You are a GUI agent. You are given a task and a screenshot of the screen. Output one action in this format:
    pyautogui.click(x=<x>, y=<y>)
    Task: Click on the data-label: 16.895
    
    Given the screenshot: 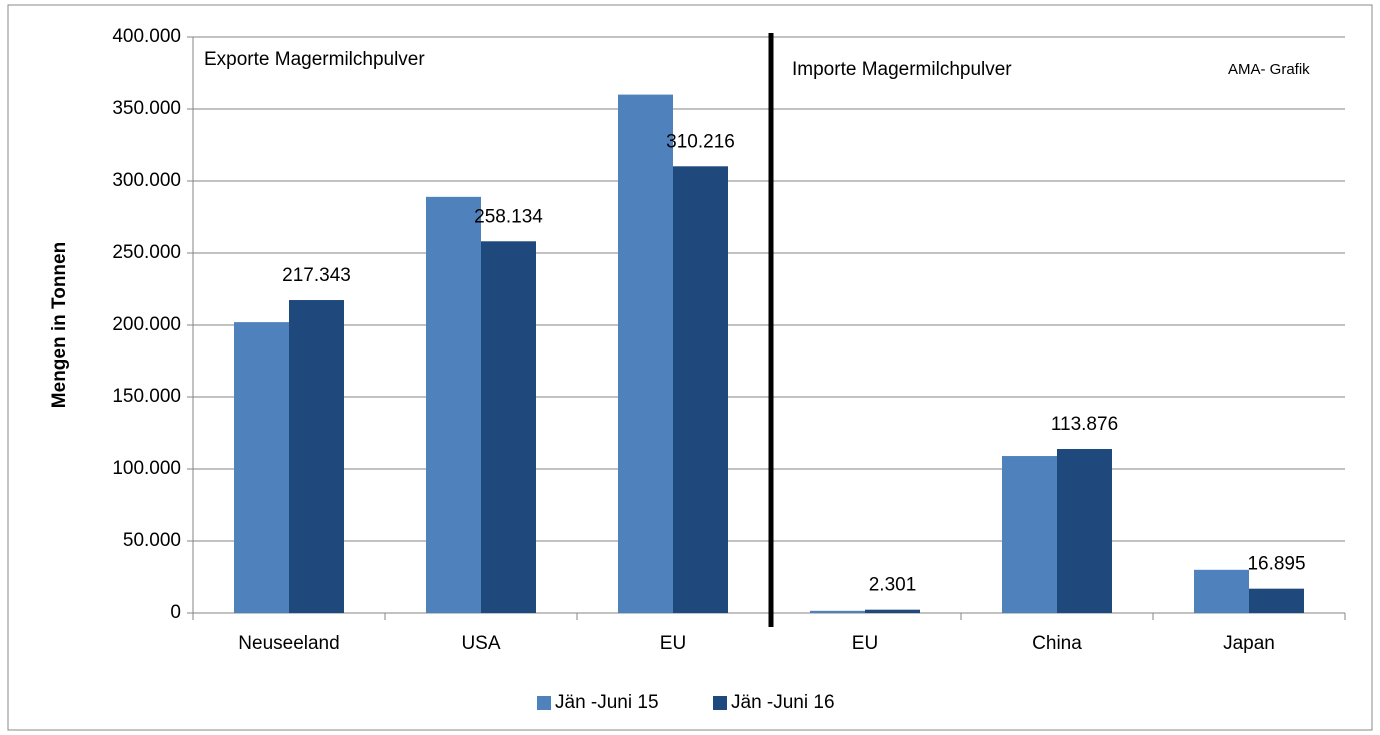 What is the action you would take?
    pyautogui.click(x=1276, y=564)
    